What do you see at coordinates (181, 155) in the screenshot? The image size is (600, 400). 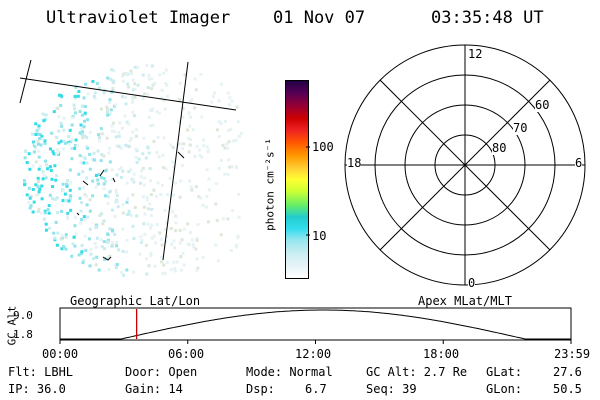 I see `geographic-grid-line` at bounding box center [181, 155].